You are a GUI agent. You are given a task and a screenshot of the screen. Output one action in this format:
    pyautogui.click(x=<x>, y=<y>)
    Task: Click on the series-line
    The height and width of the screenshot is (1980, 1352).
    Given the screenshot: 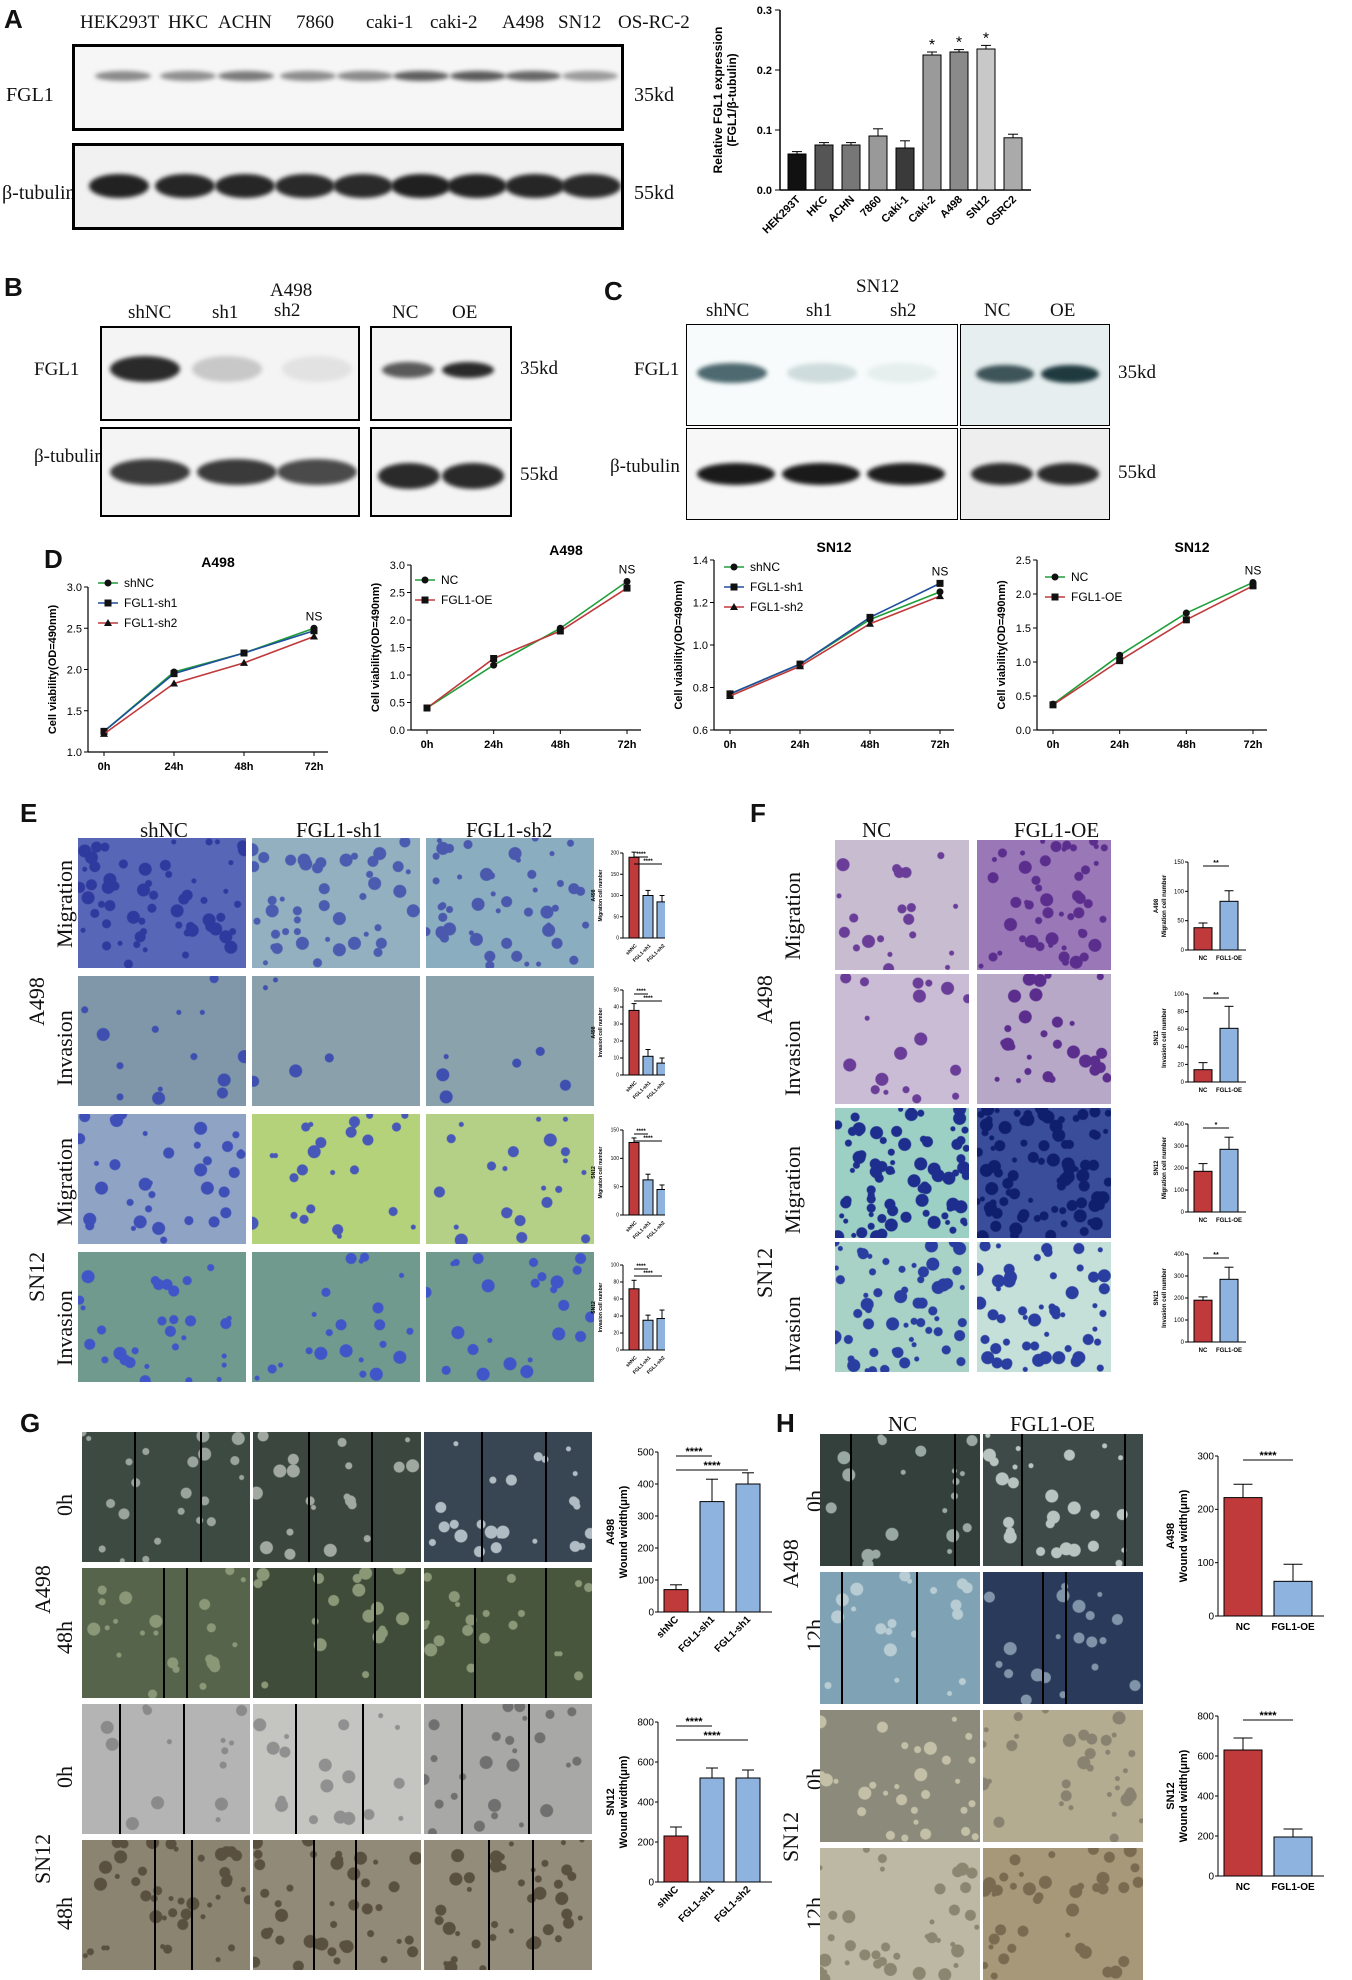 What is the action you would take?
    pyautogui.click(x=835, y=646)
    